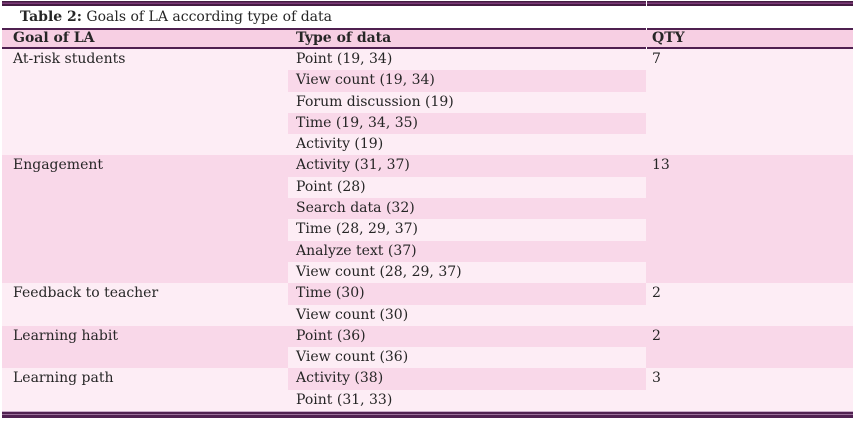  I want to click on table-group-row: Learning habit Point (36) View count (36) 2, so click(427, 347).